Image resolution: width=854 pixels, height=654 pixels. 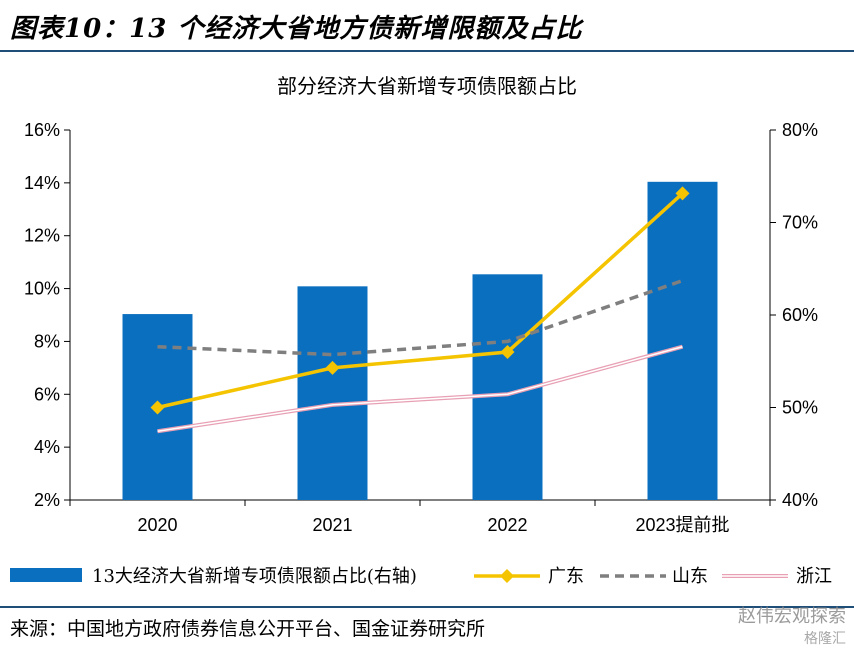 I want to click on chart-title: 部分经济大省新增专项债限额占比, so click(x=427, y=86).